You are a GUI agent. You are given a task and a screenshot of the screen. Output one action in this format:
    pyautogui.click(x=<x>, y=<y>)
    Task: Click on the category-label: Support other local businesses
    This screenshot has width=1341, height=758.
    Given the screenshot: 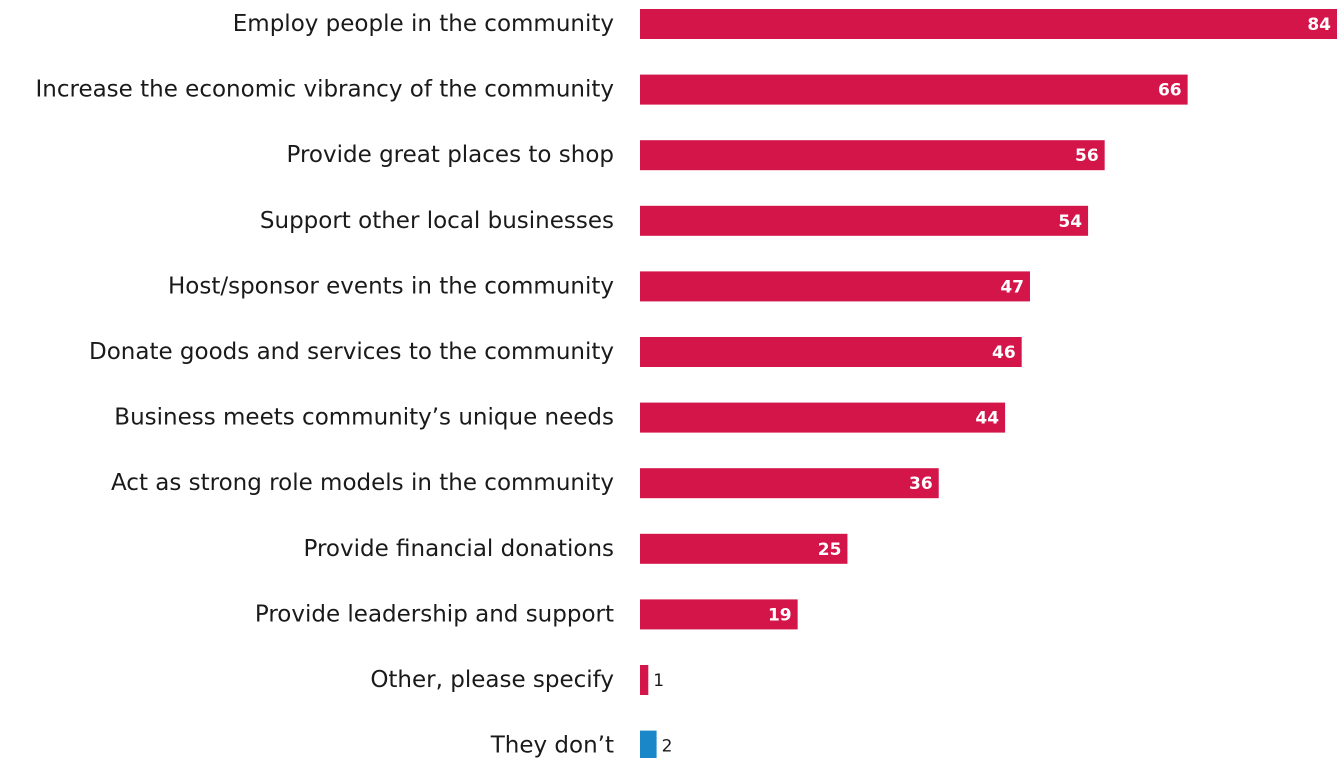 What is the action you would take?
    pyautogui.click(x=437, y=221)
    